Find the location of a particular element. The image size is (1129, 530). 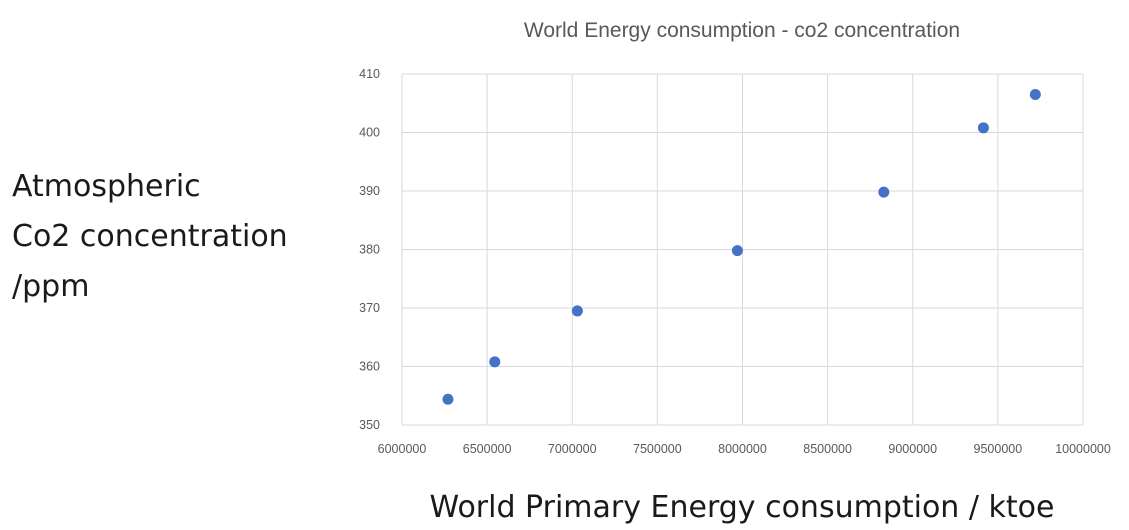

x-tick-label: 8000000 is located at coordinates (742, 449).